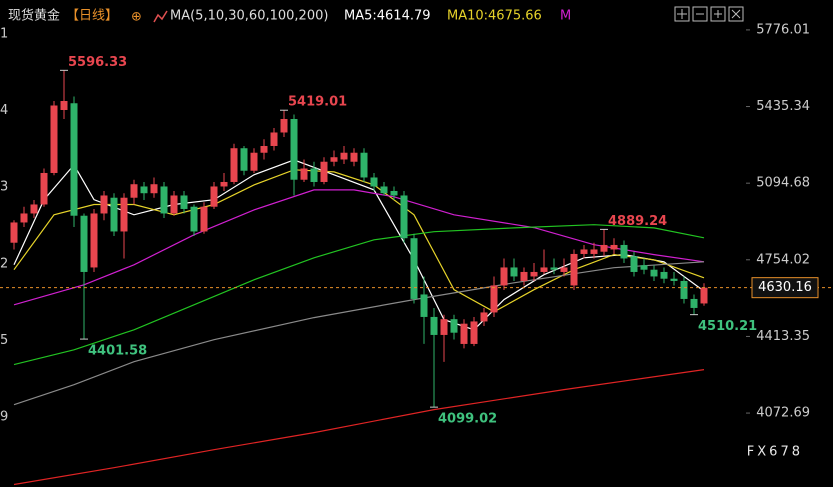  I want to click on annotation-label: 4401.58, so click(117, 351).